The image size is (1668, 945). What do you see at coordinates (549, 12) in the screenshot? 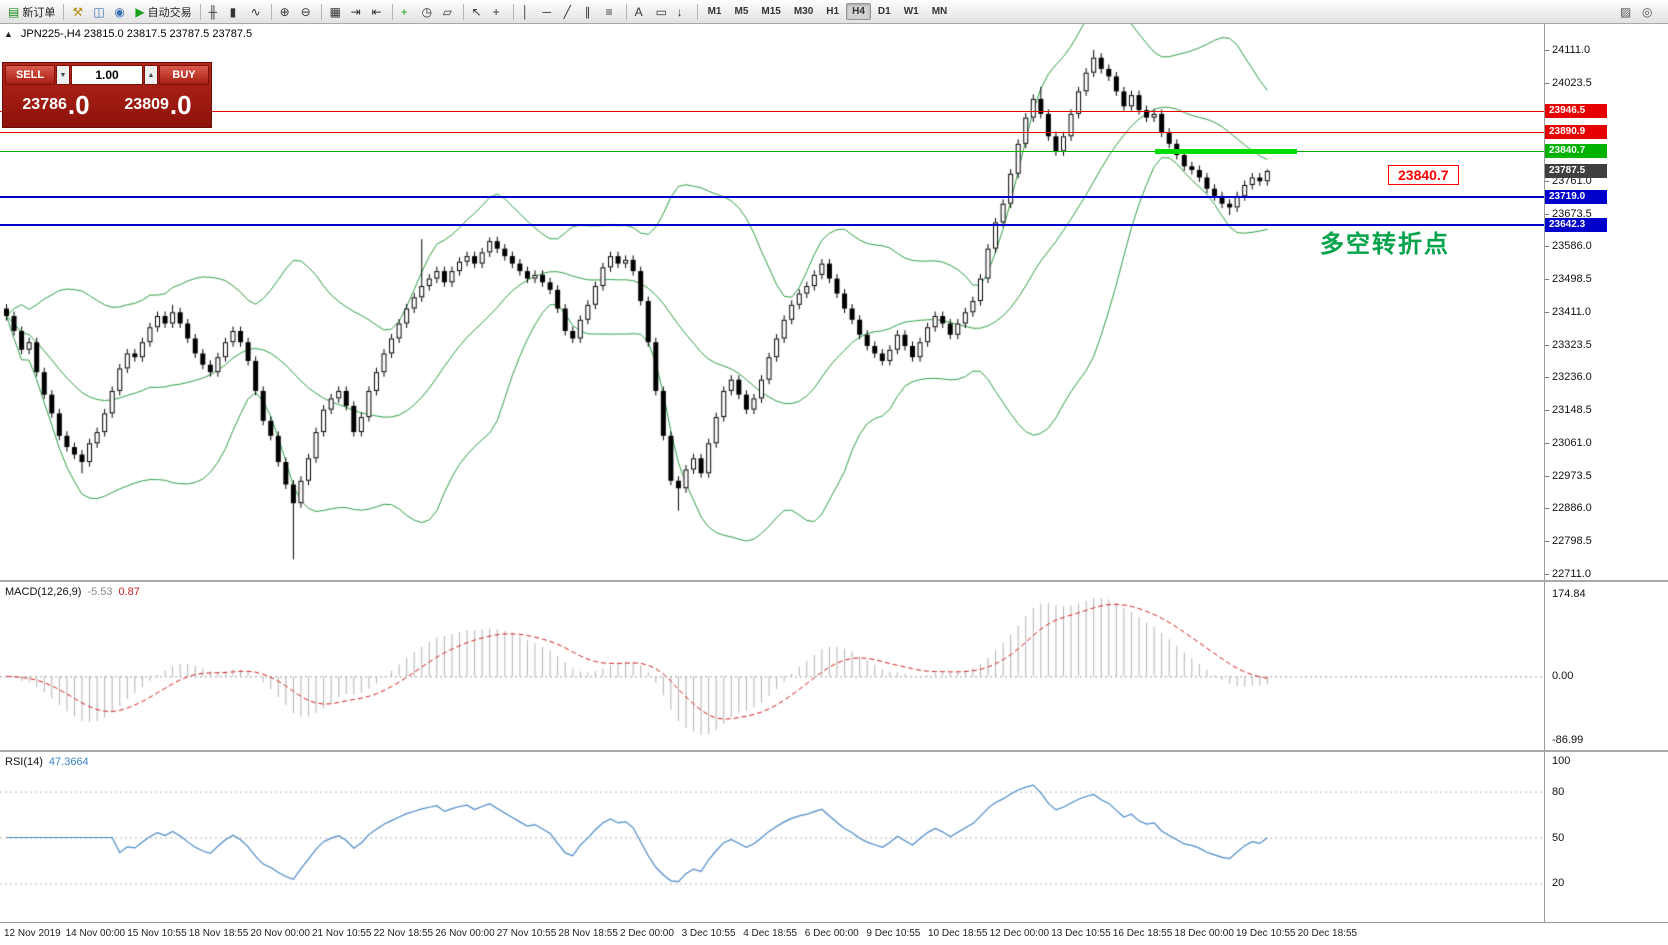
I see `horizontal-line-button: ─` at bounding box center [549, 12].